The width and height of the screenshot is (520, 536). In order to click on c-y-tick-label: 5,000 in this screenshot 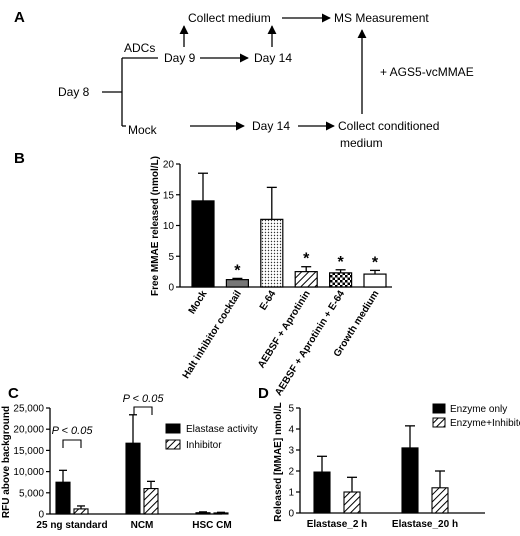, I will do `click(31, 493)`.